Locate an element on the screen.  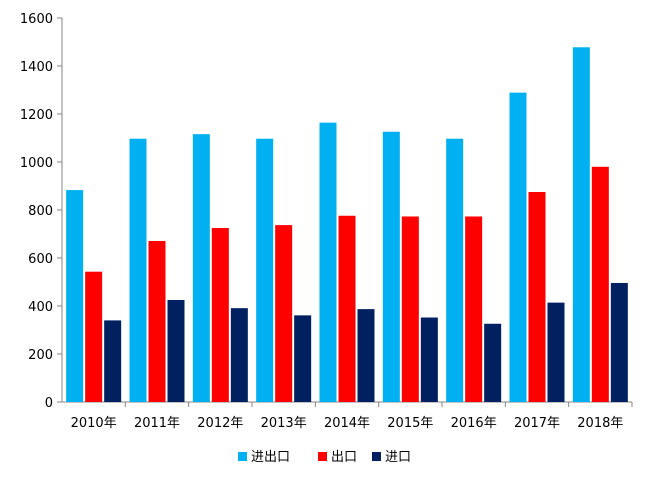
x-tick-label: 2010年 is located at coordinates (94, 423).